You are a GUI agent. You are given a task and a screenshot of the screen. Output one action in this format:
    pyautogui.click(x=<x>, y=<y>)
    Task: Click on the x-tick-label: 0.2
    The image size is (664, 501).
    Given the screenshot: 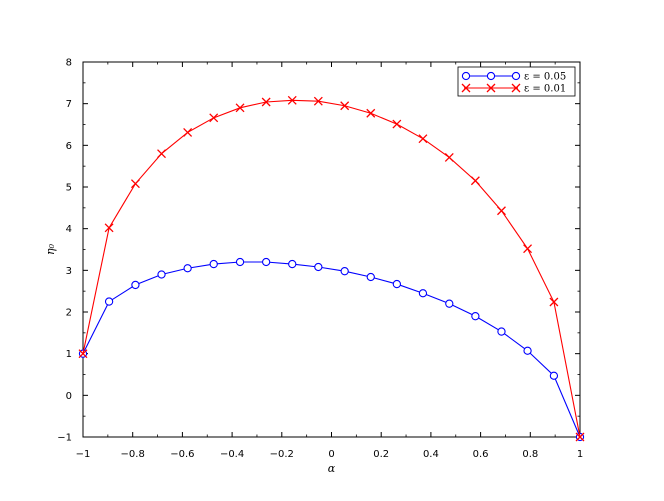 What is the action you would take?
    pyautogui.click(x=381, y=454)
    